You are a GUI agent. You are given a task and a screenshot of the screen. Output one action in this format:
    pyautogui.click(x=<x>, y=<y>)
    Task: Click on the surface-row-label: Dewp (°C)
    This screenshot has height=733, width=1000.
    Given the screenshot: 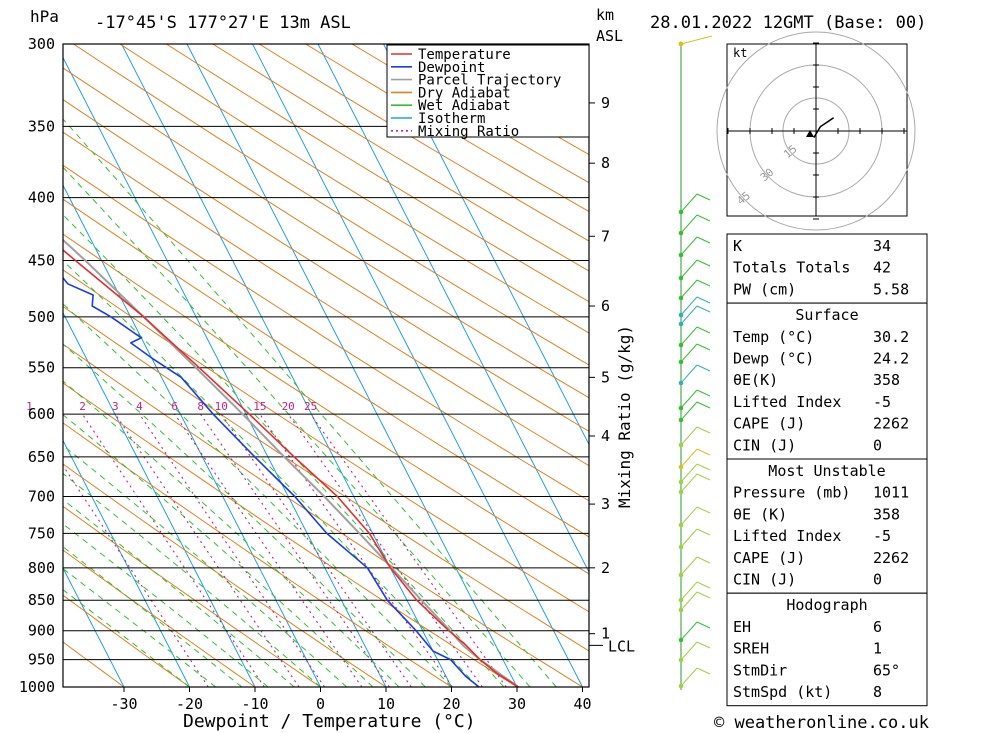 What is the action you would take?
    pyautogui.click(x=773, y=359)
    